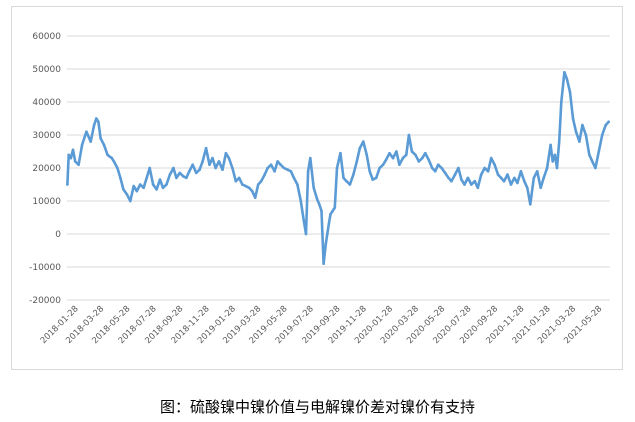  What do you see at coordinates (46, 37) in the screenshot?
I see `y-tick-label: 60000` at bounding box center [46, 37].